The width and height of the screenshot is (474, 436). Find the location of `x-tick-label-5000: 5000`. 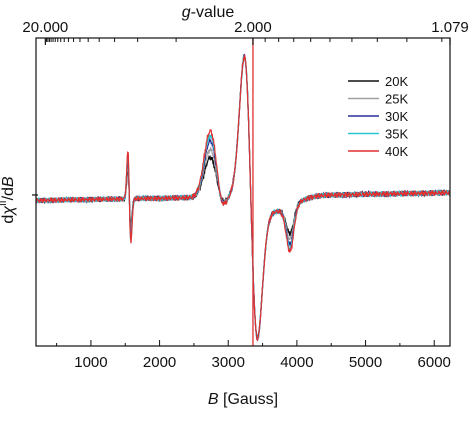

x-tick-label-5000: 5000 is located at coordinates (365, 362).